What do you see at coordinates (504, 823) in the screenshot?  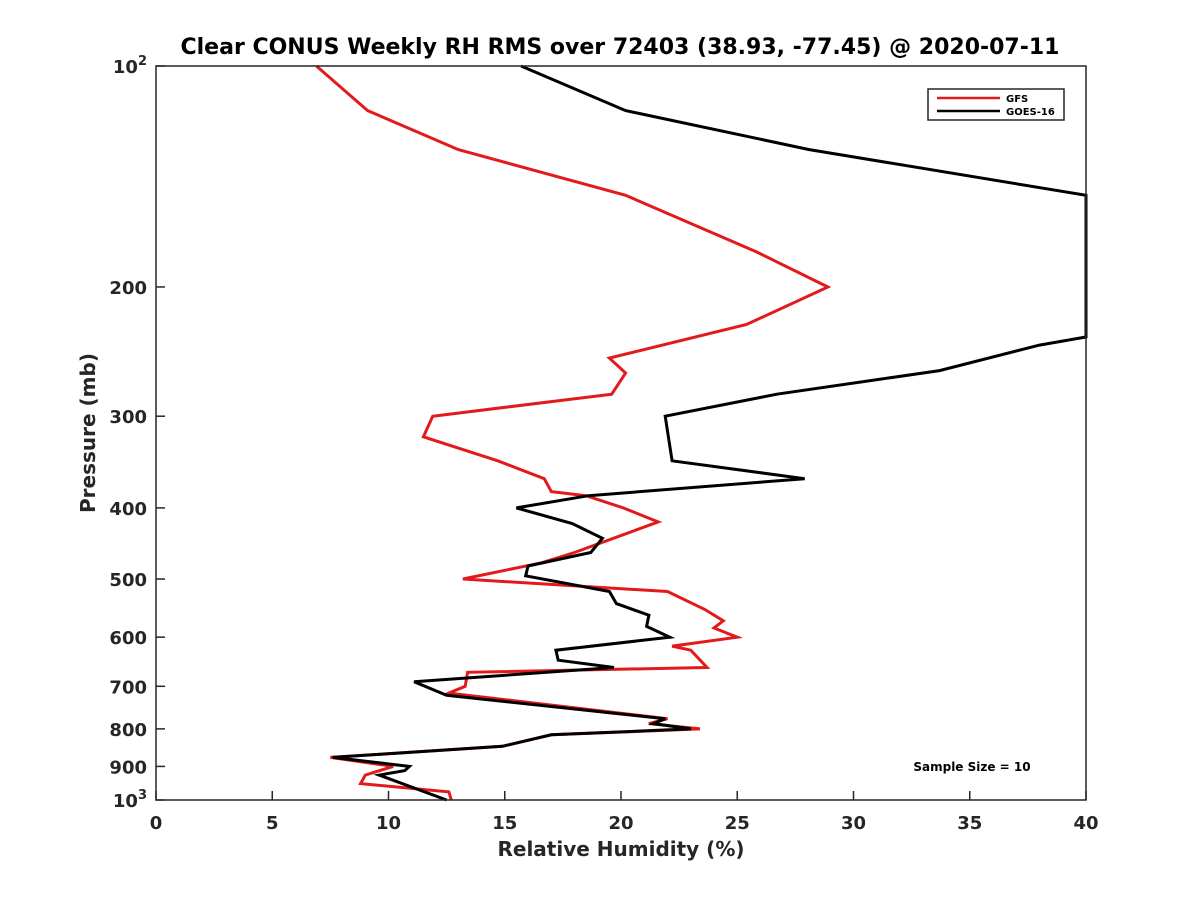 I see `x-tick-label: 15` at bounding box center [504, 823].